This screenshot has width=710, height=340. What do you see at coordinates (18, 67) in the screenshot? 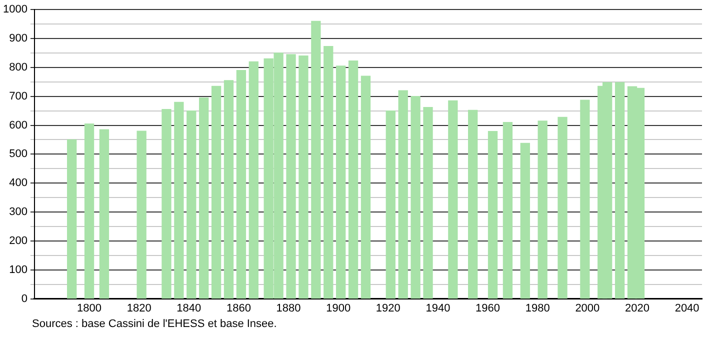
I see `y-tick-label: 800` at bounding box center [18, 67].